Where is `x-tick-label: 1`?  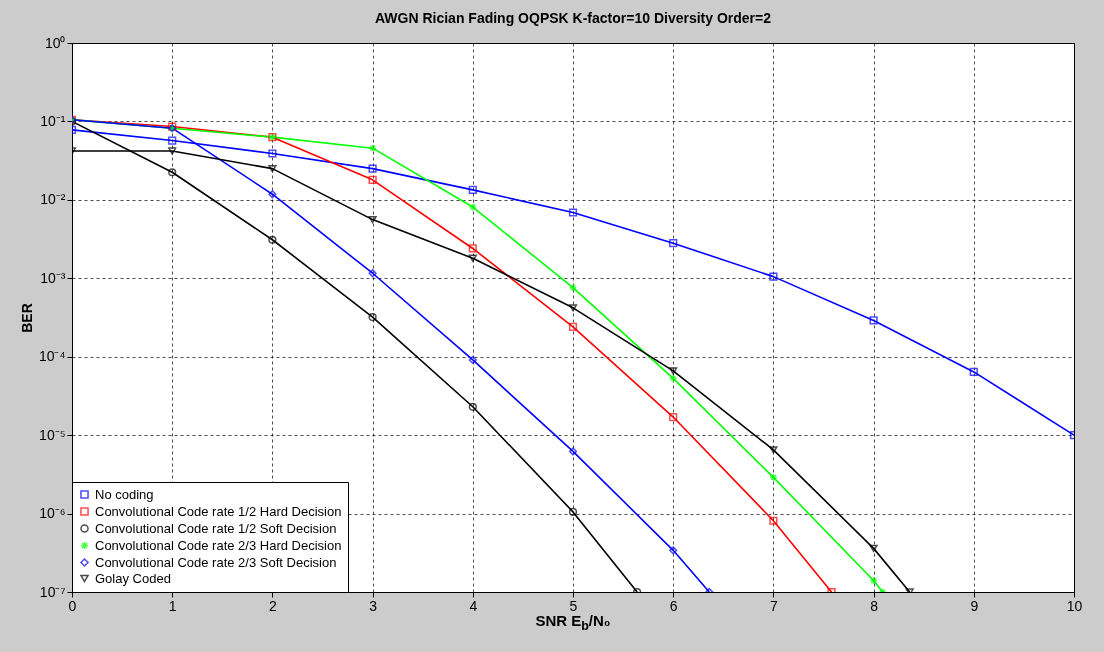 x-tick-label: 1 is located at coordinates (172, 605).